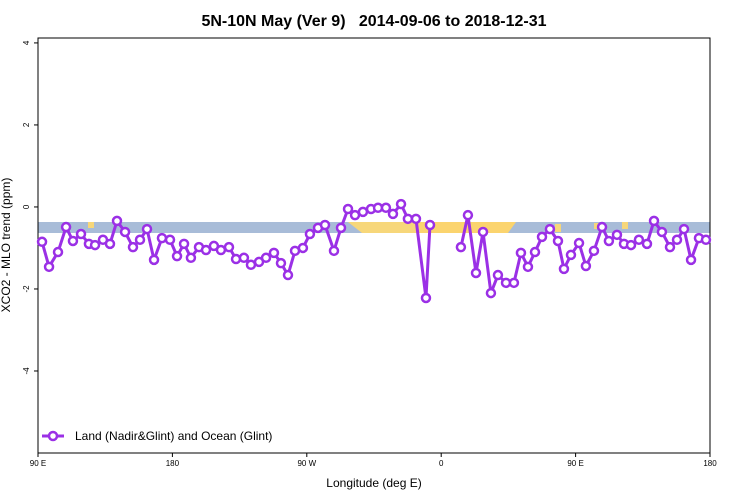 This screenshot has width=750, height=500. Describe the element at coordinates (26, 206) in the screenshot. I see `y-tick-label: 0` at that location.